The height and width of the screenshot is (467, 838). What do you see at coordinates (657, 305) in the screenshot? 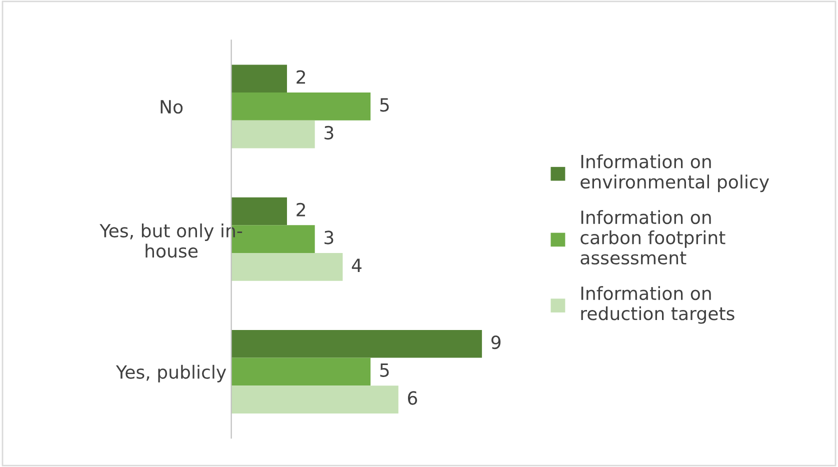
I see `legend-label: Information on reduction targets` at bounding box center [657, 305].